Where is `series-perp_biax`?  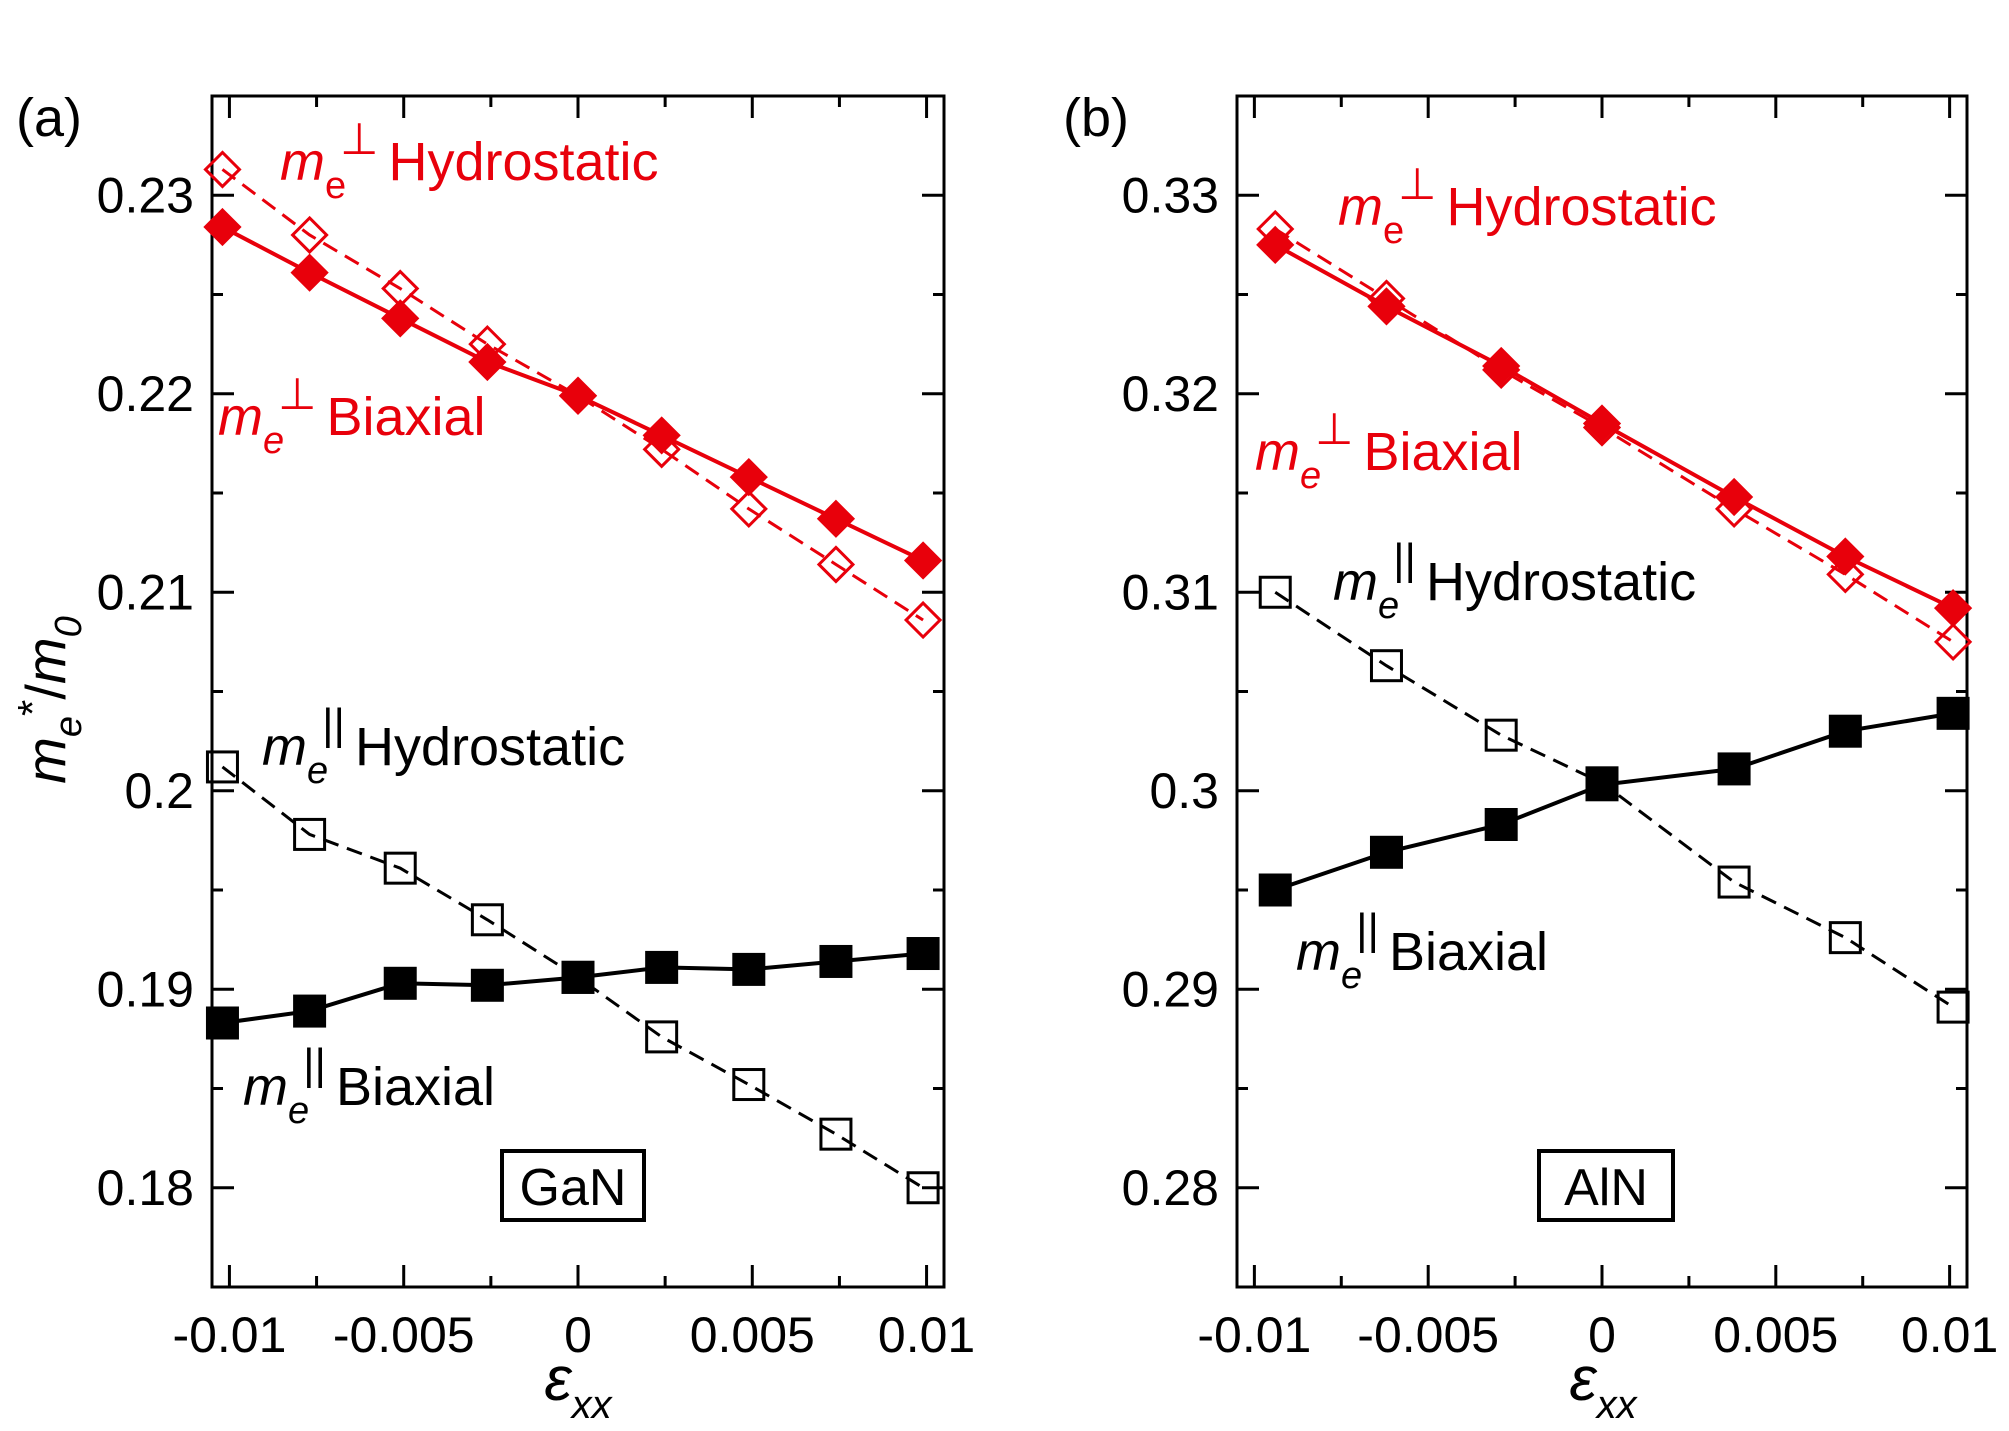 series-perp_biax is located at coordinates (573, 393).